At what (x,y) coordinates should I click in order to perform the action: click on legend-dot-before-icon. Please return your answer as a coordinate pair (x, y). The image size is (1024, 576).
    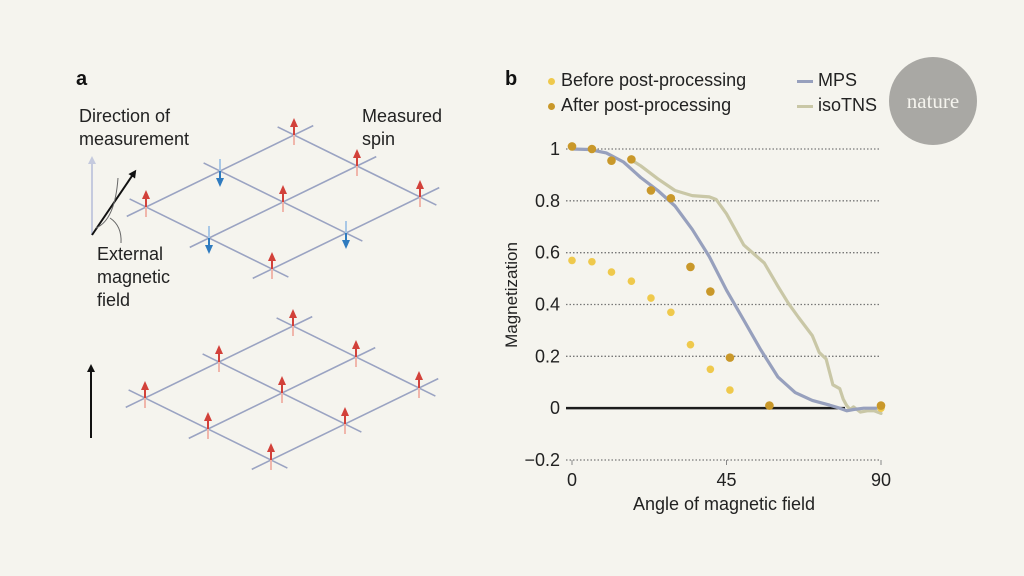
    Looking at the image, I should click on (551, 82).